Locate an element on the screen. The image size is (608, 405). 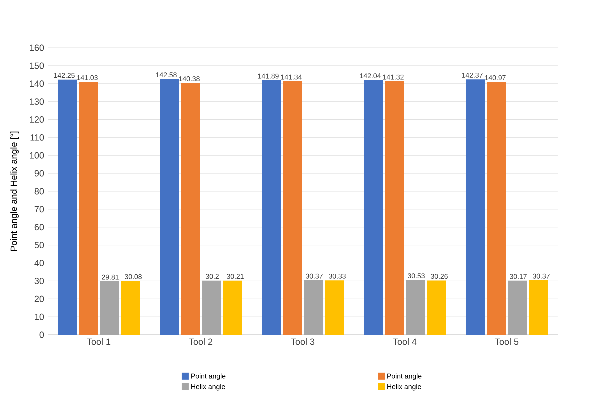
x-tick-label: Tool 4 is located at coordinates (405, 342).